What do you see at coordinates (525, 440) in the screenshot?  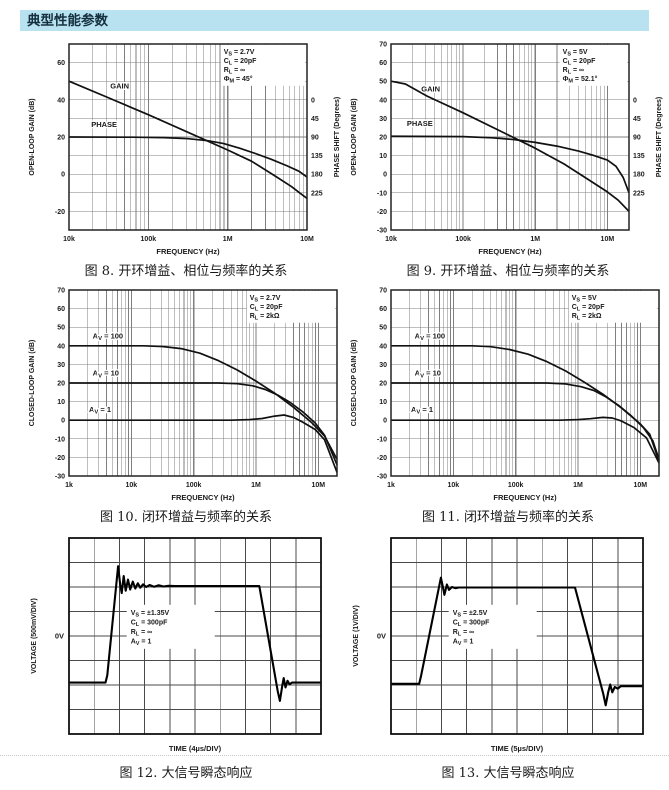 I see `curve-AV1` at bounding box center [525, 440].